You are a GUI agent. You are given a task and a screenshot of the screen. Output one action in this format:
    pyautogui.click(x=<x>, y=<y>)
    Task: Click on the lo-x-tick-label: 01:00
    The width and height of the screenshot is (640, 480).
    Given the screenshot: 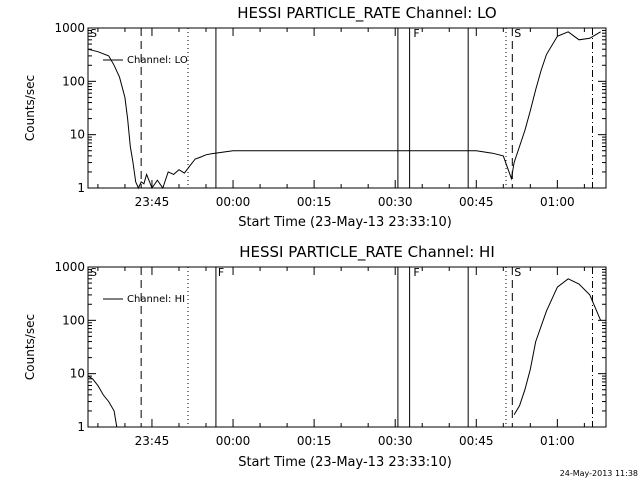 What is the action you would take?
    pyautogui.click(x=557, y=202)
    